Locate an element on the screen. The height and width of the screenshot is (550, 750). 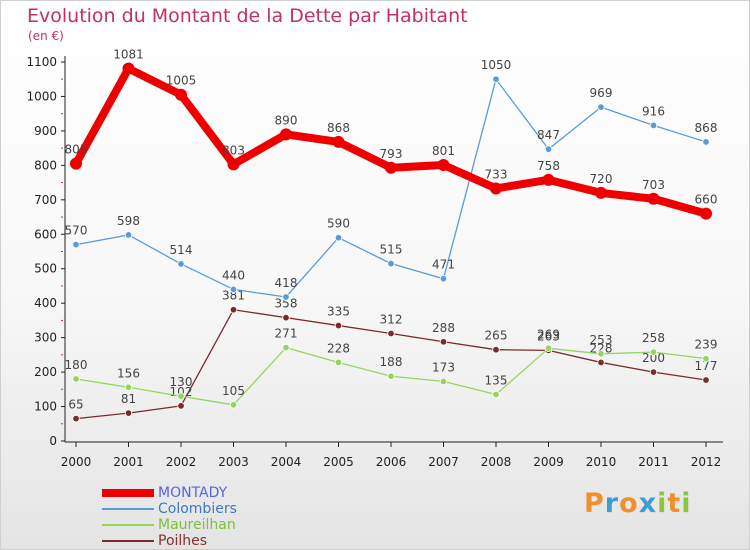
data-label: 440 is located at coordinates (233, 275).